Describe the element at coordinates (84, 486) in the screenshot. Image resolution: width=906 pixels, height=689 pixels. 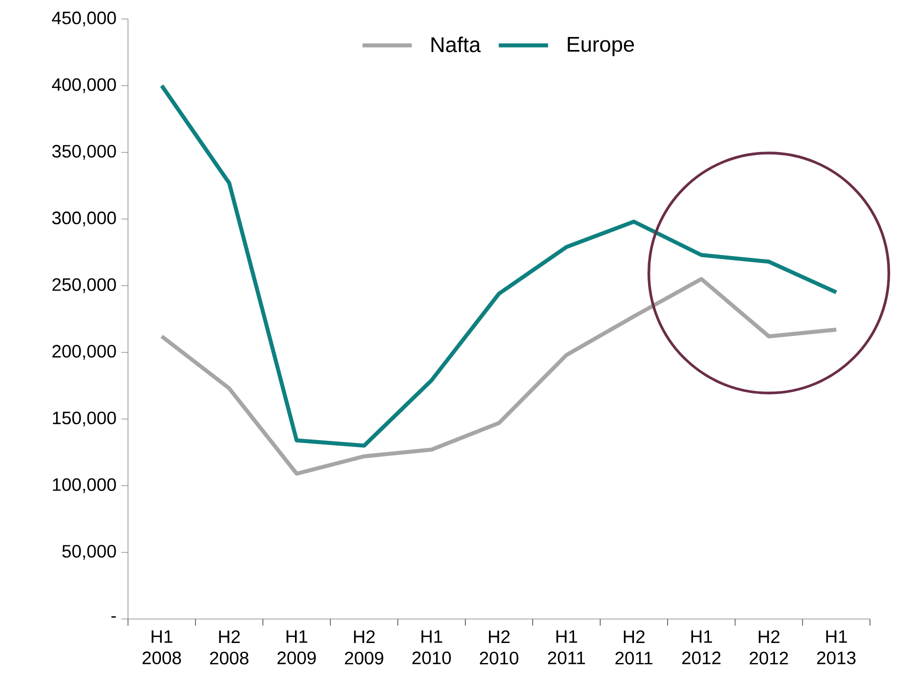
I see `y-tick-label: 100,000` at that location.